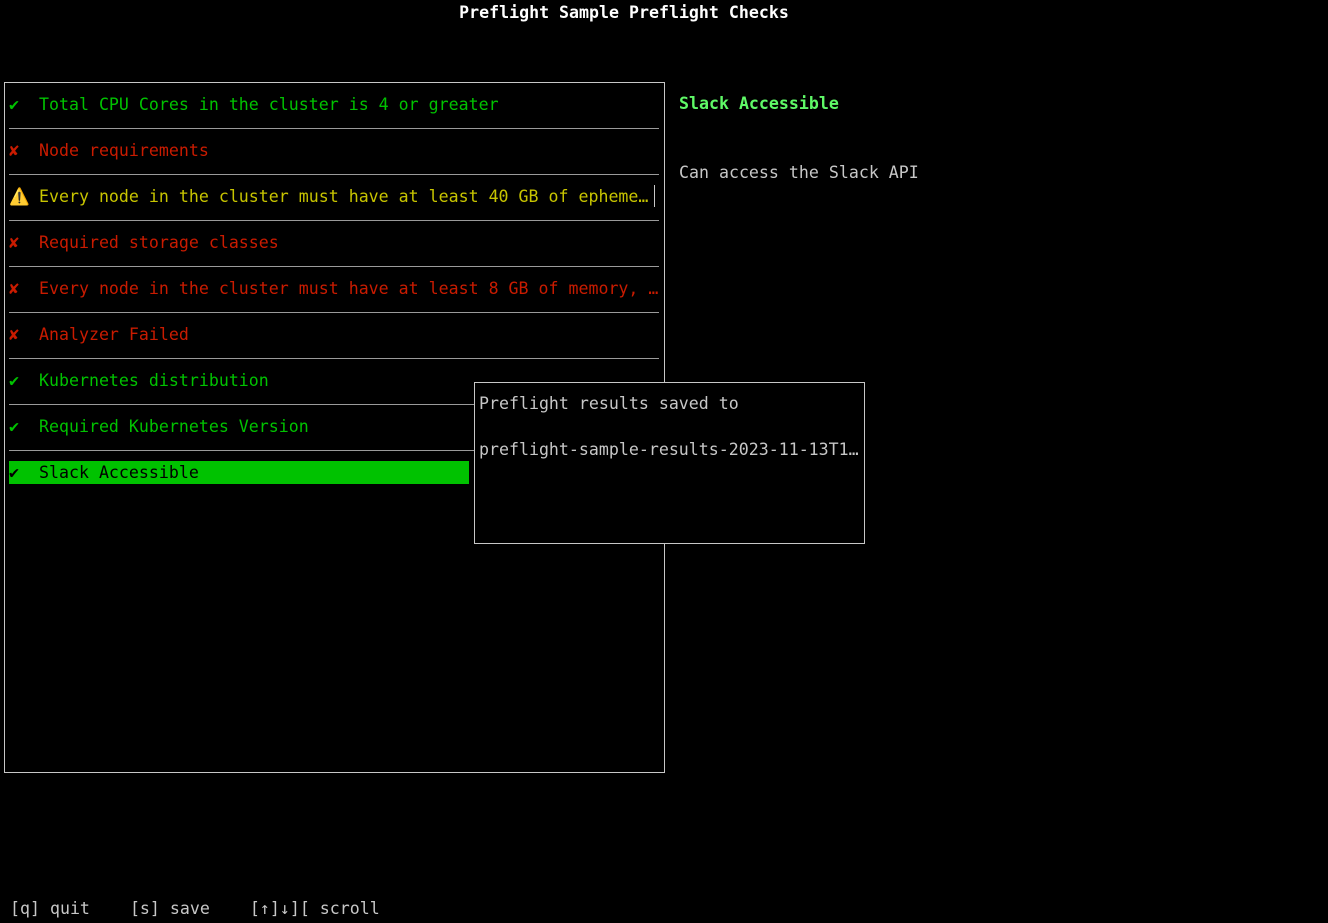  I want to click on check-row: ✔ Slack Accessible, so click(239, 472).